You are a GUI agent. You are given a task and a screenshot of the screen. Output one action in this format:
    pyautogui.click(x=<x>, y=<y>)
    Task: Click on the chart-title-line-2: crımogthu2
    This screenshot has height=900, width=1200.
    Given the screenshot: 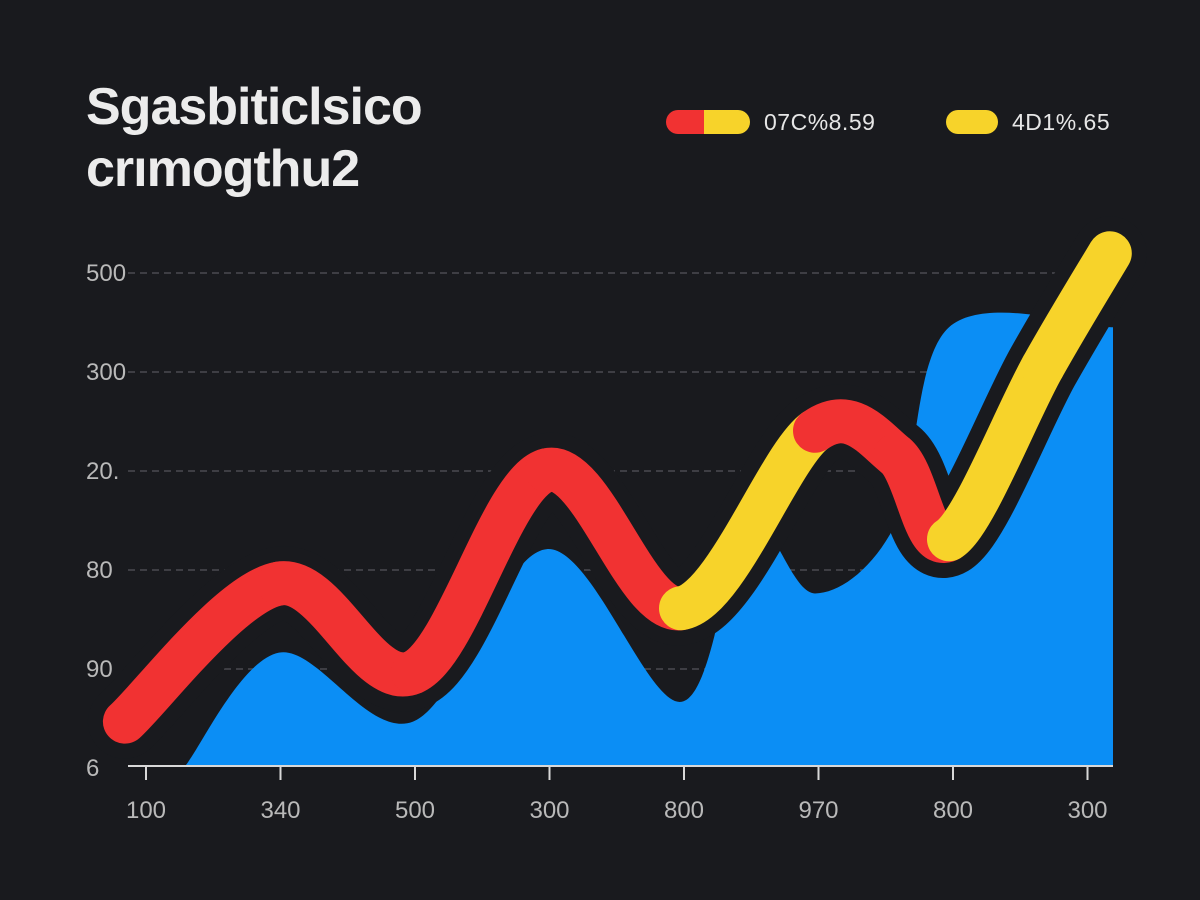 What is the action you would take?
    pyautogui.click(x=223, y=169)
    